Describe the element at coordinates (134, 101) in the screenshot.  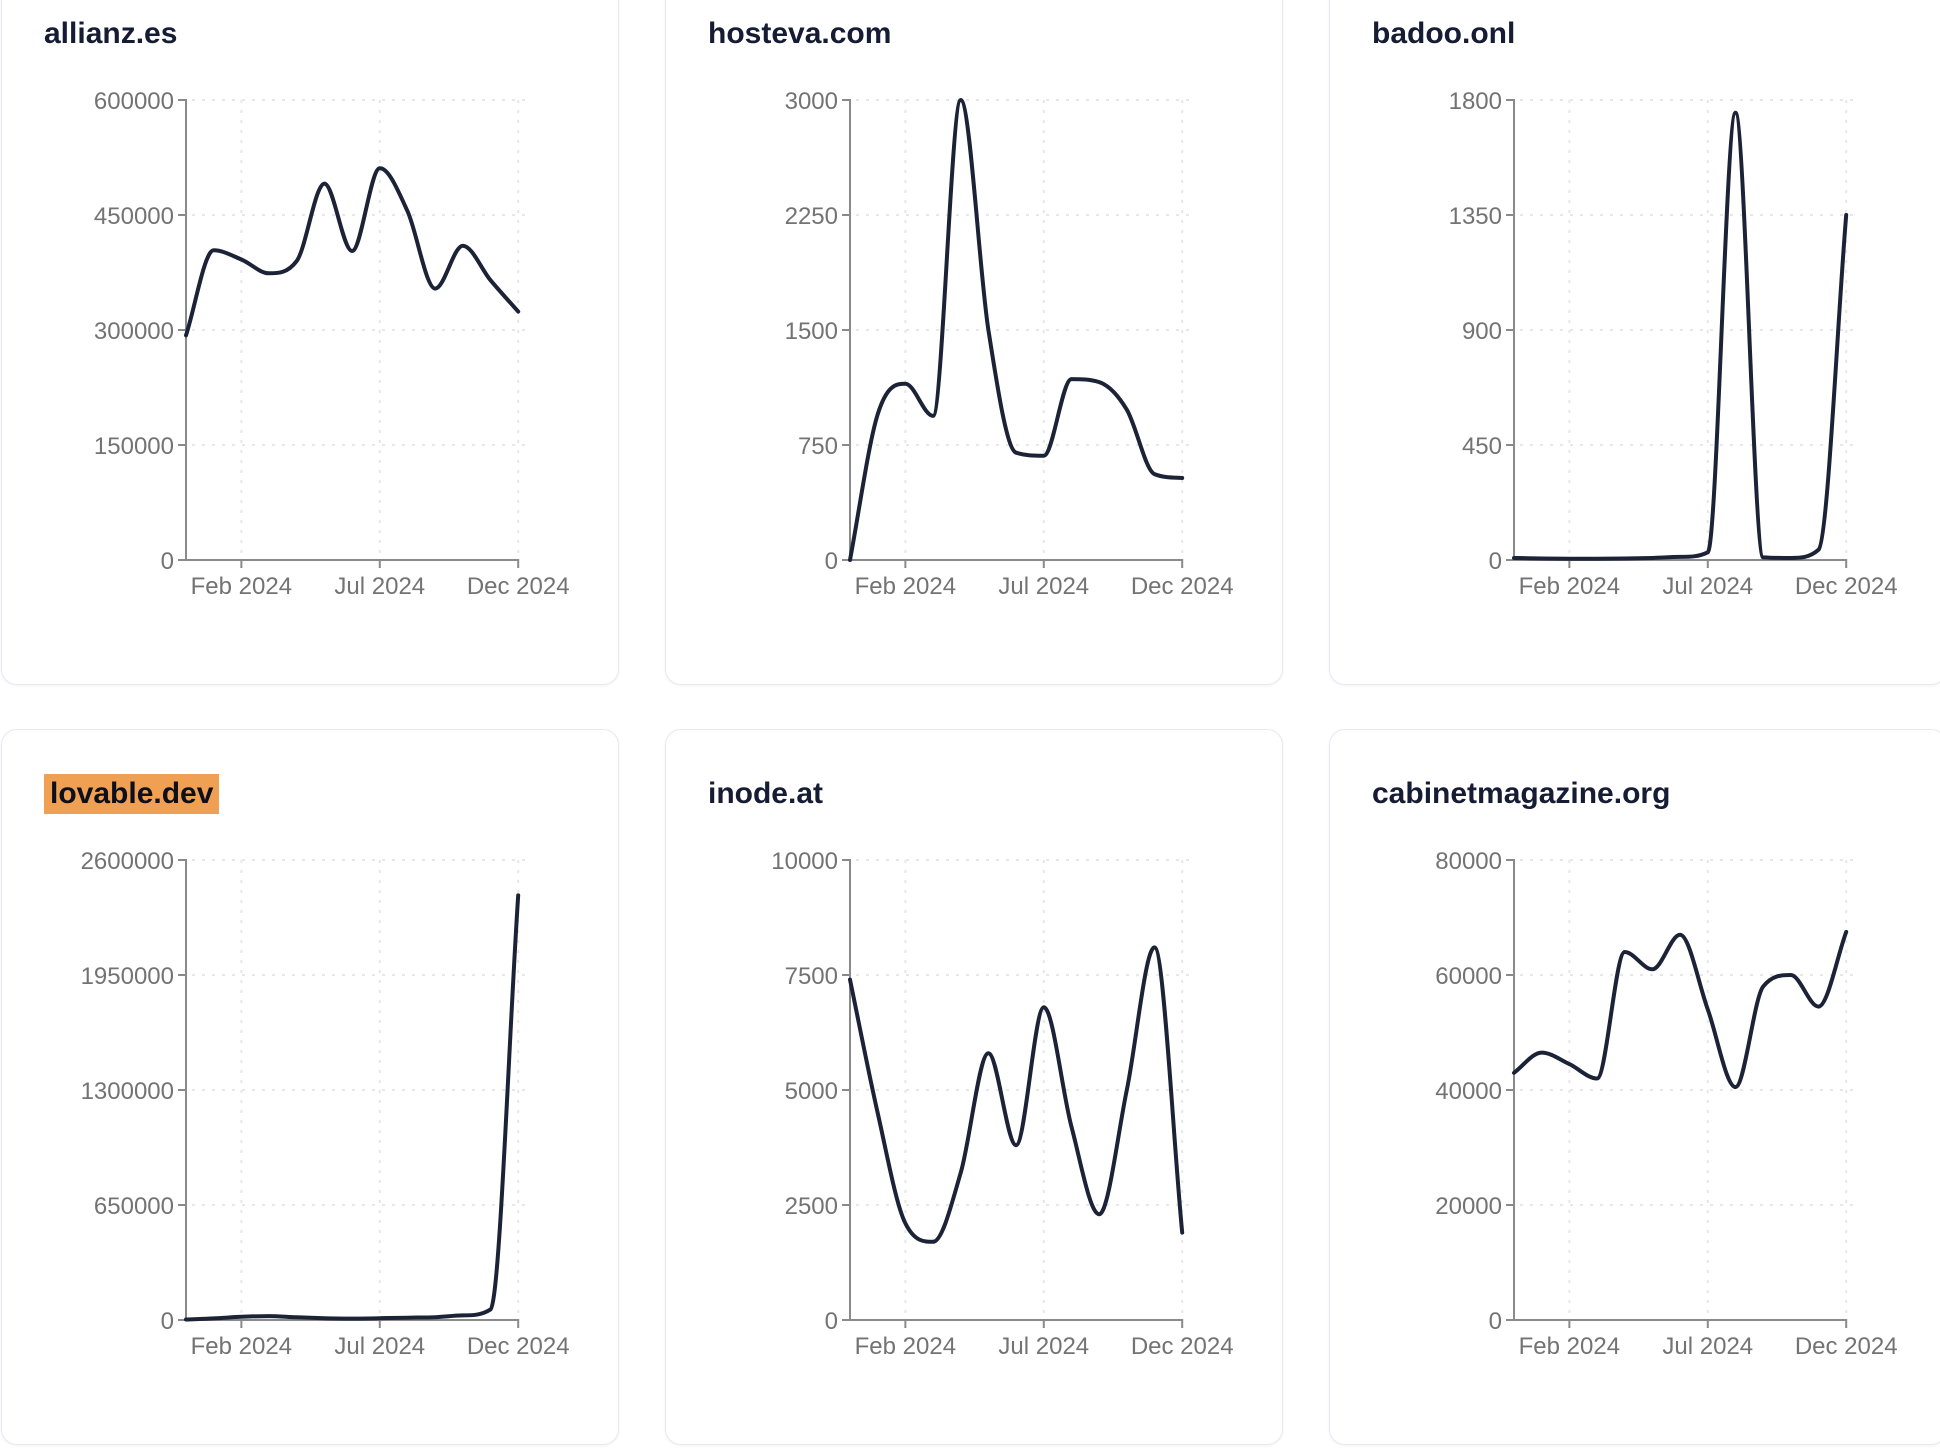
I see `y-tick-label: 600000` at that location.